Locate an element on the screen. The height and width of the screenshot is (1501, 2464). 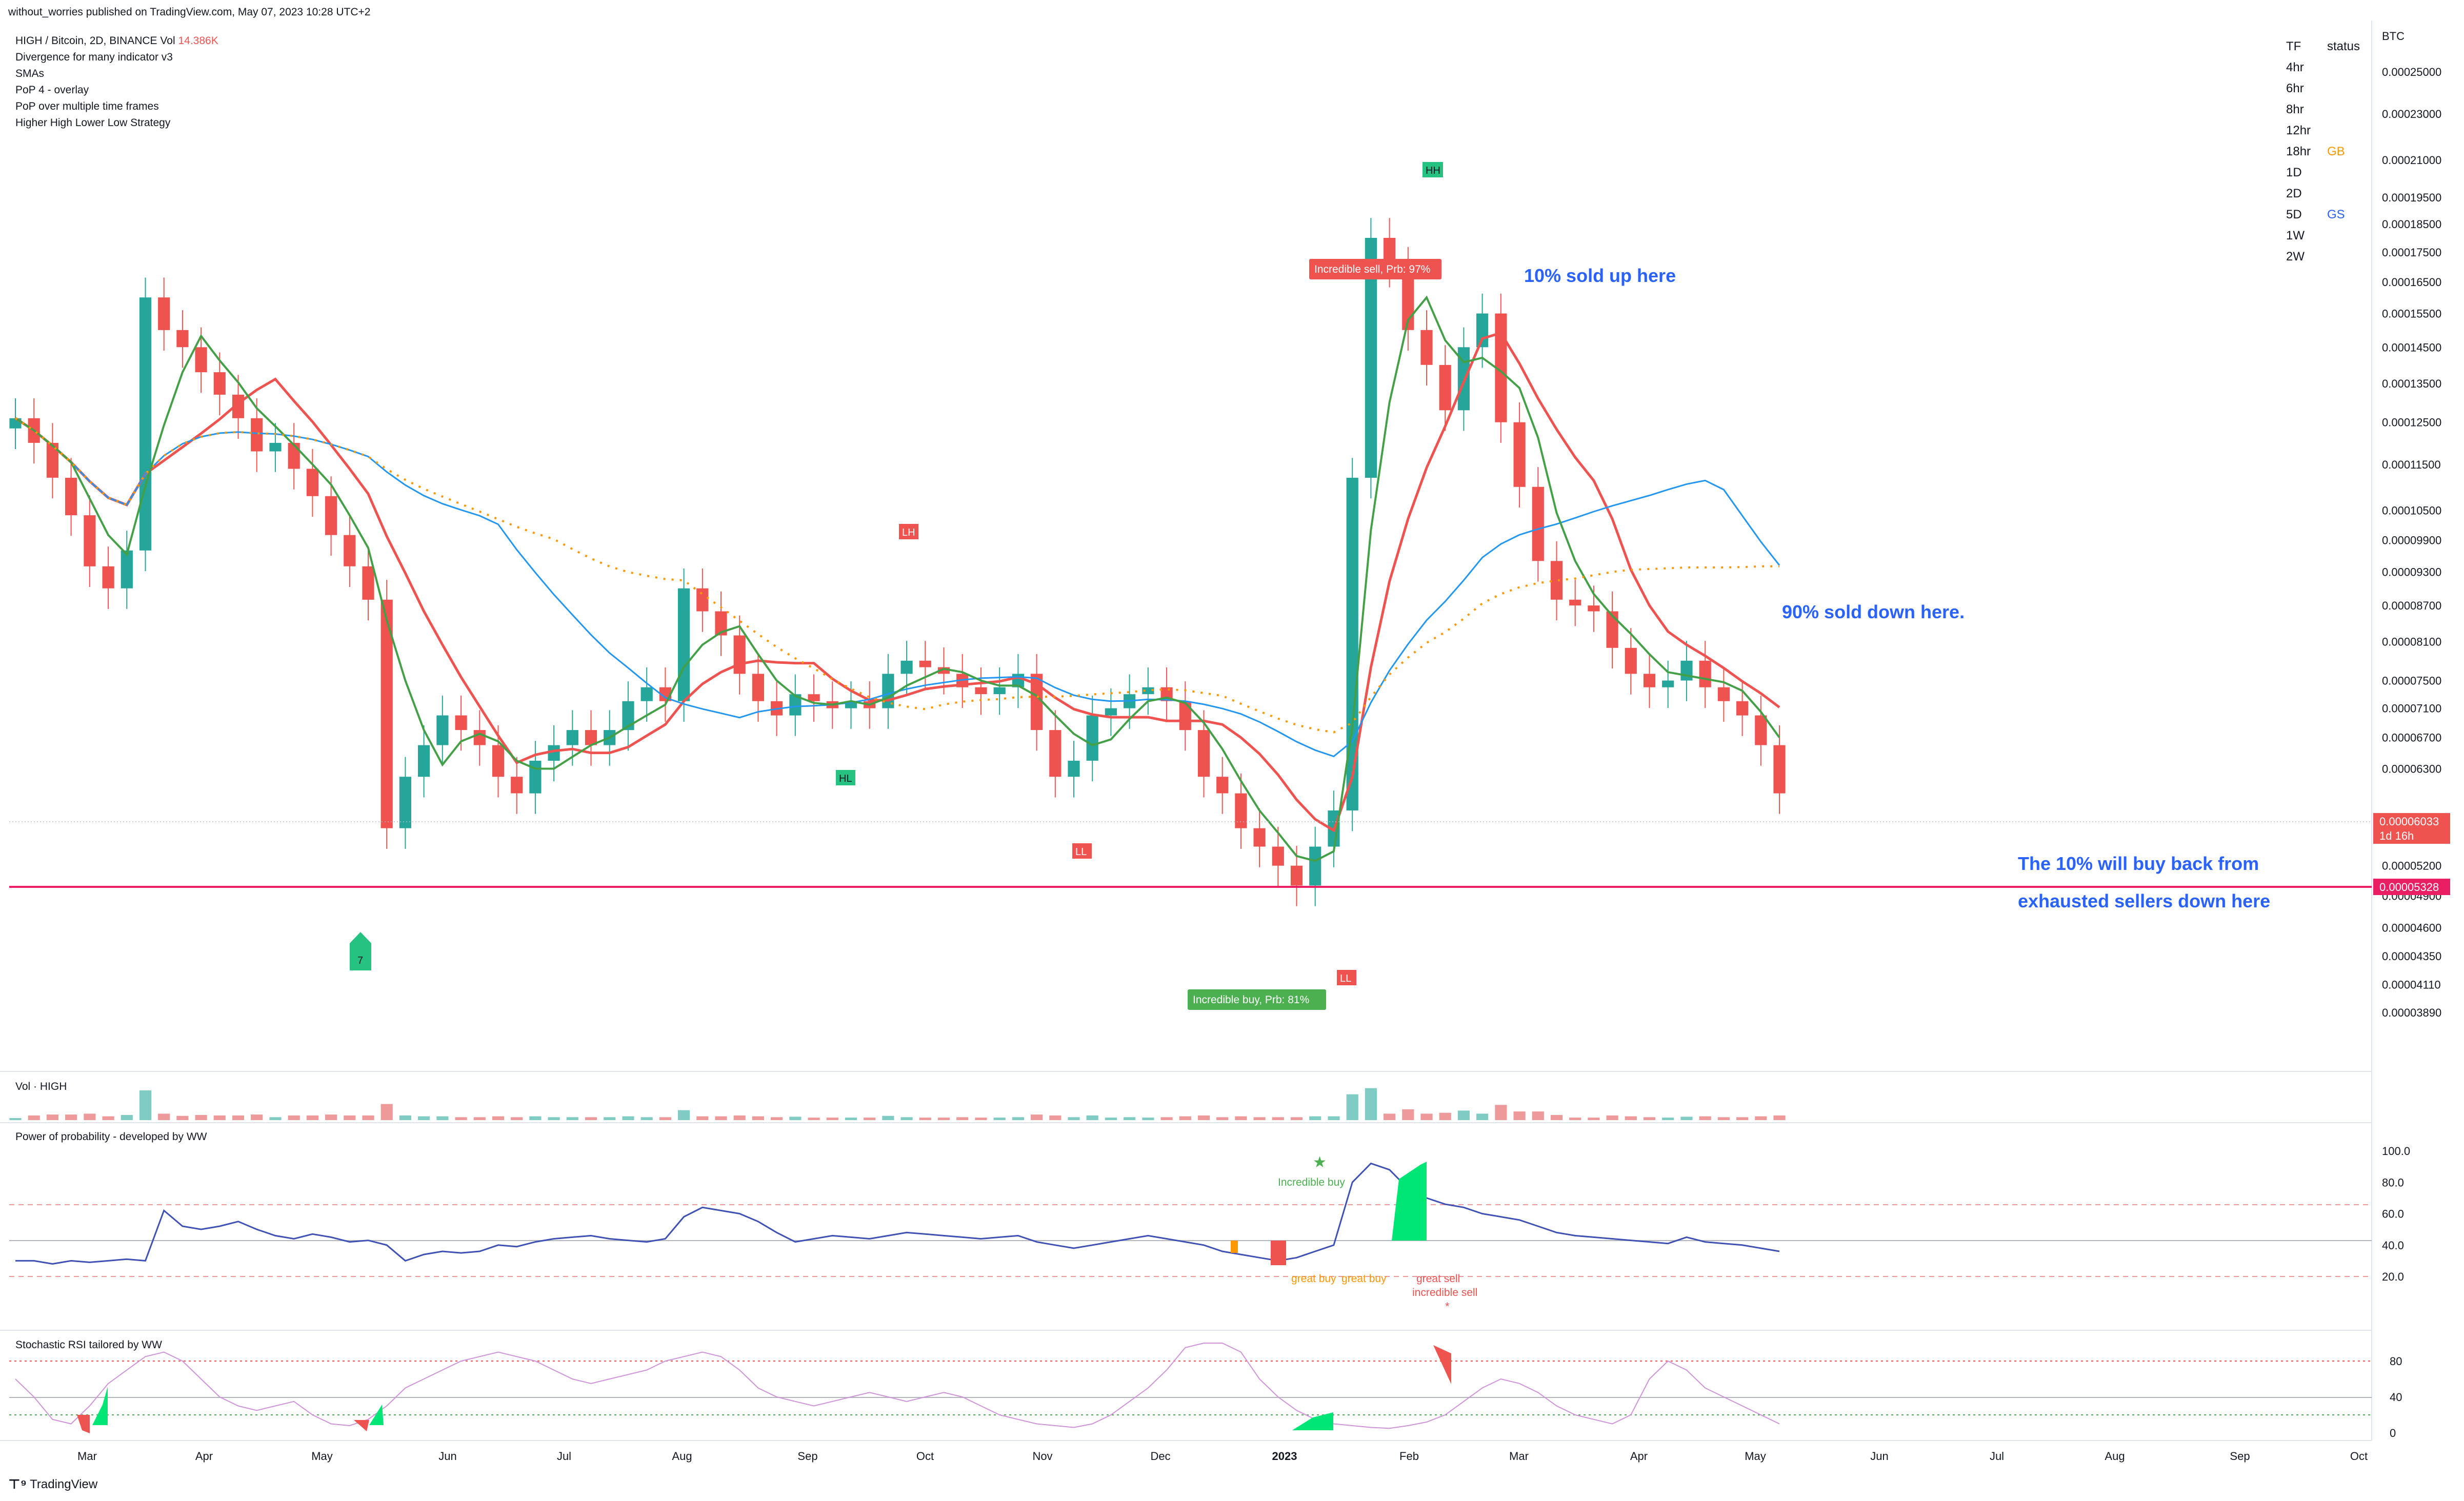
price-tick-label: 0.00010500 is located at coordinates (2411, 510).